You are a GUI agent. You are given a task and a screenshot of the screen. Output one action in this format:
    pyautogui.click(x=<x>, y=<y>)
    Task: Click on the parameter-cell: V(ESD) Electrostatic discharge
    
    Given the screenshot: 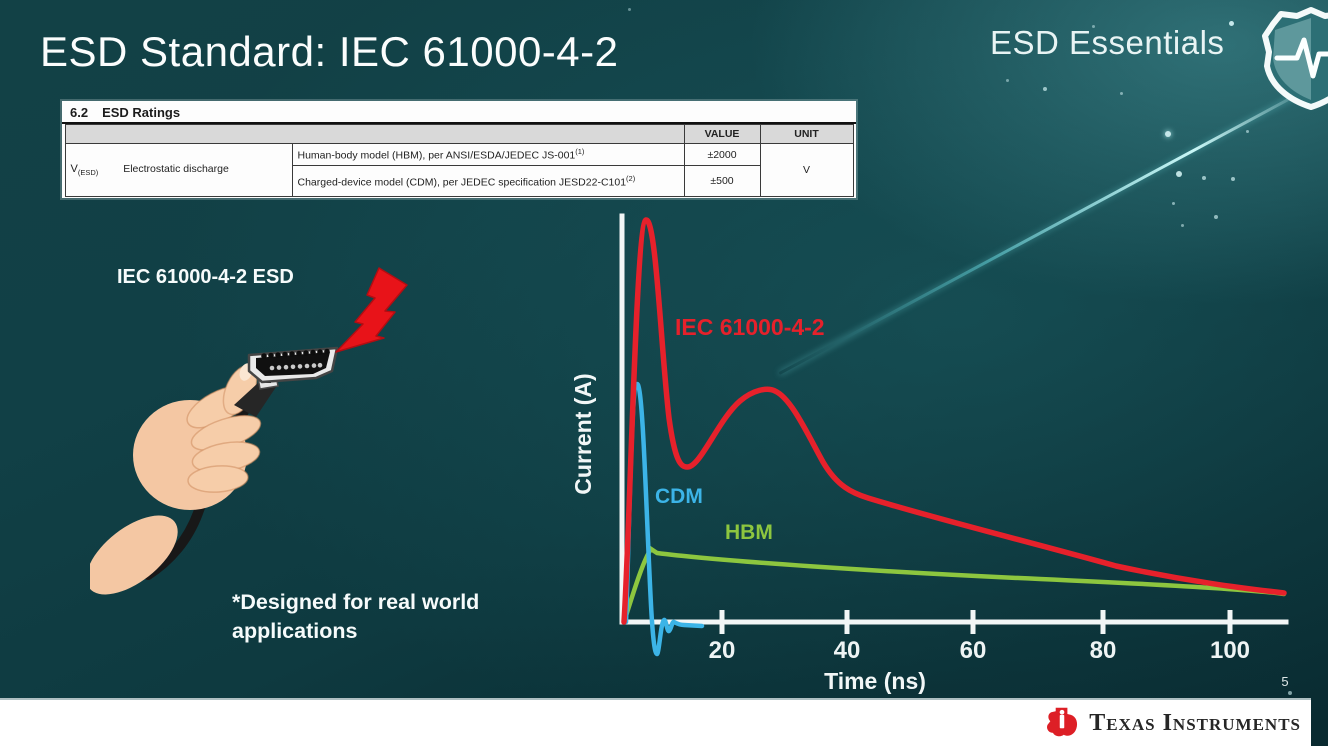 What is the action you would take?
    pyautogui.click(x=178, y=170)
    